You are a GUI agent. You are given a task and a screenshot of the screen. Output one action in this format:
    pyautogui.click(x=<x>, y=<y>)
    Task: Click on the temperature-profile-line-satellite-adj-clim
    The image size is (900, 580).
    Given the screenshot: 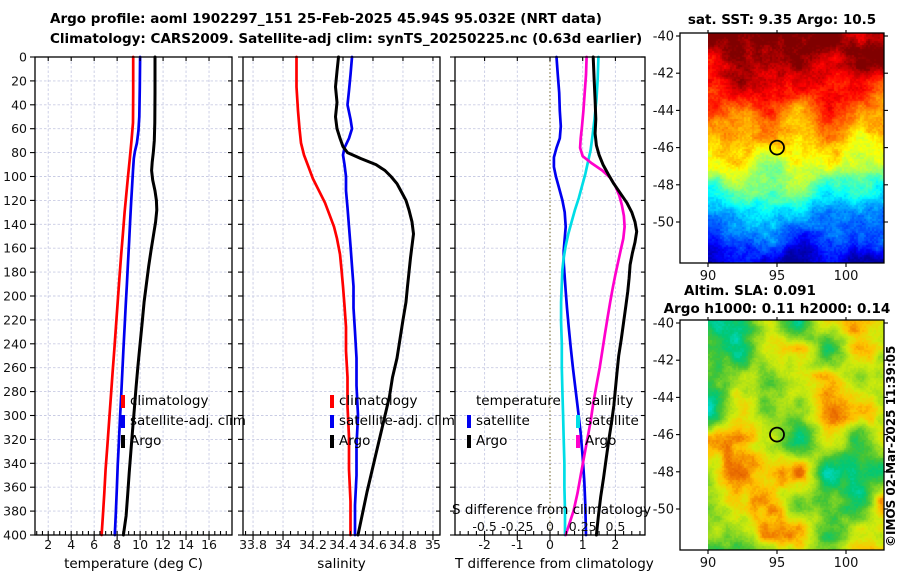 What is the action you would take?
    pyautogui.click(x=127, y=296)
    